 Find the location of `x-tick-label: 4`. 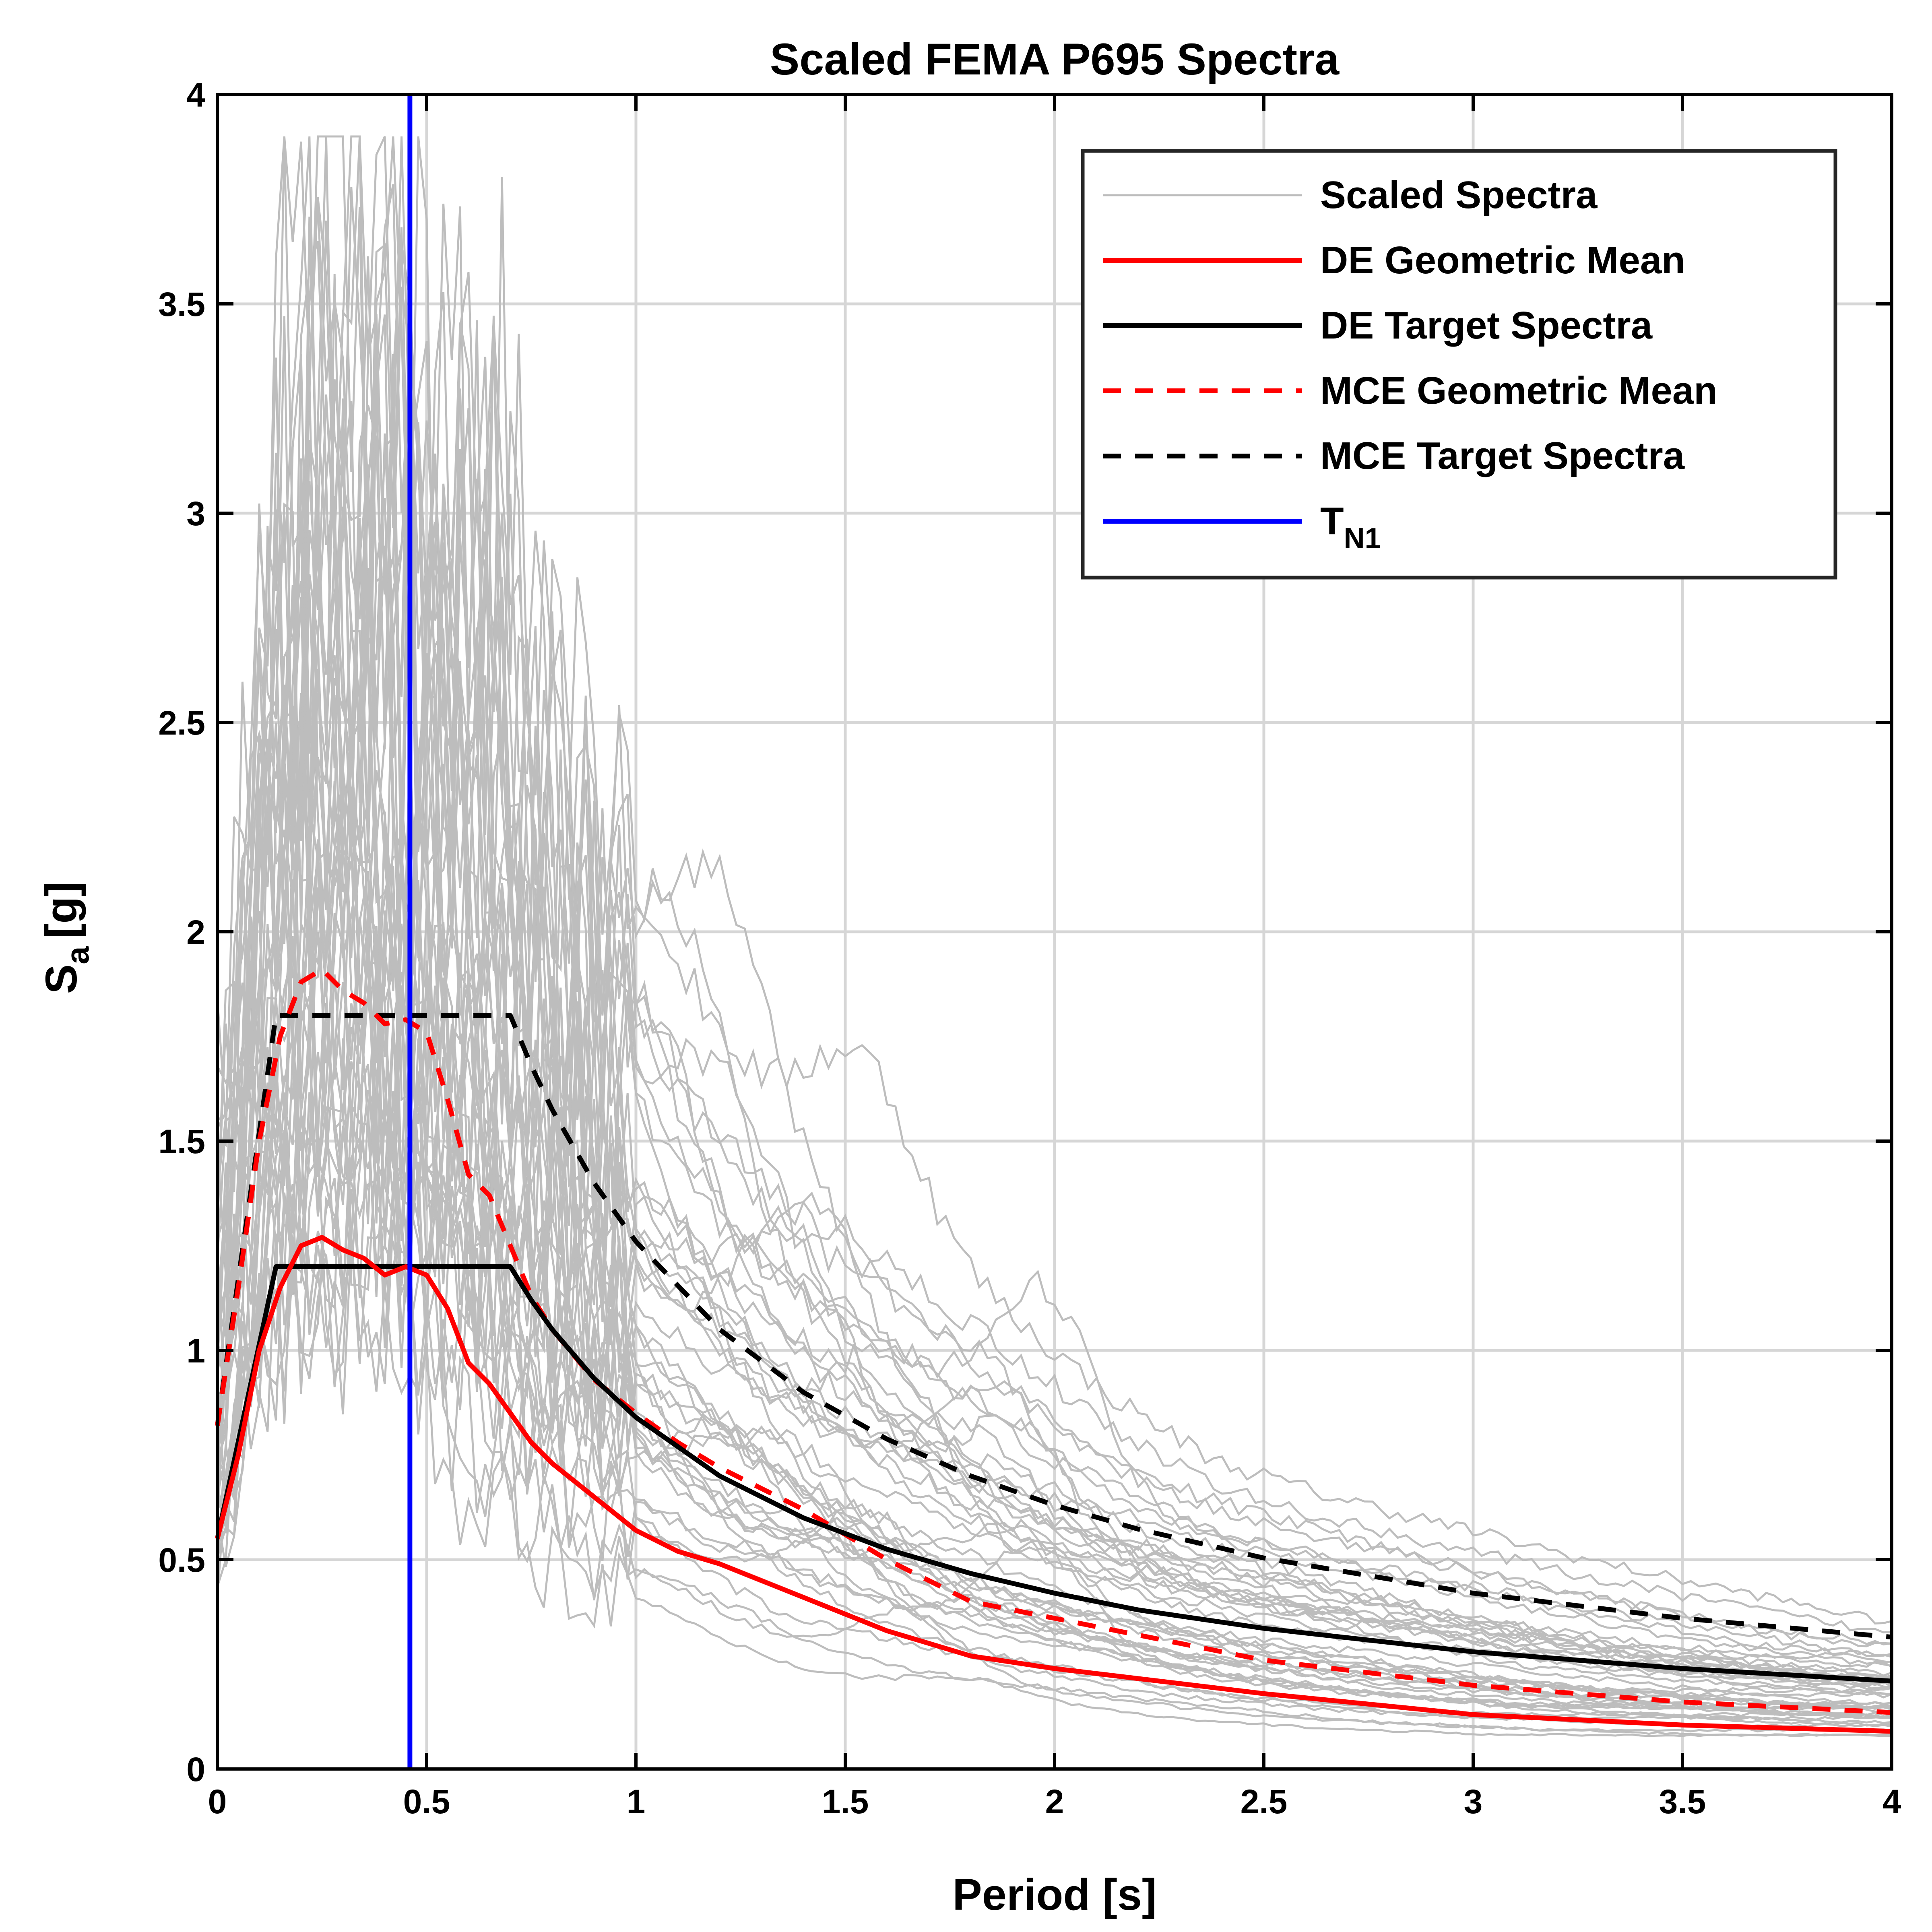

x-tick-label: 4 is located at coordinates (1891, 1802).